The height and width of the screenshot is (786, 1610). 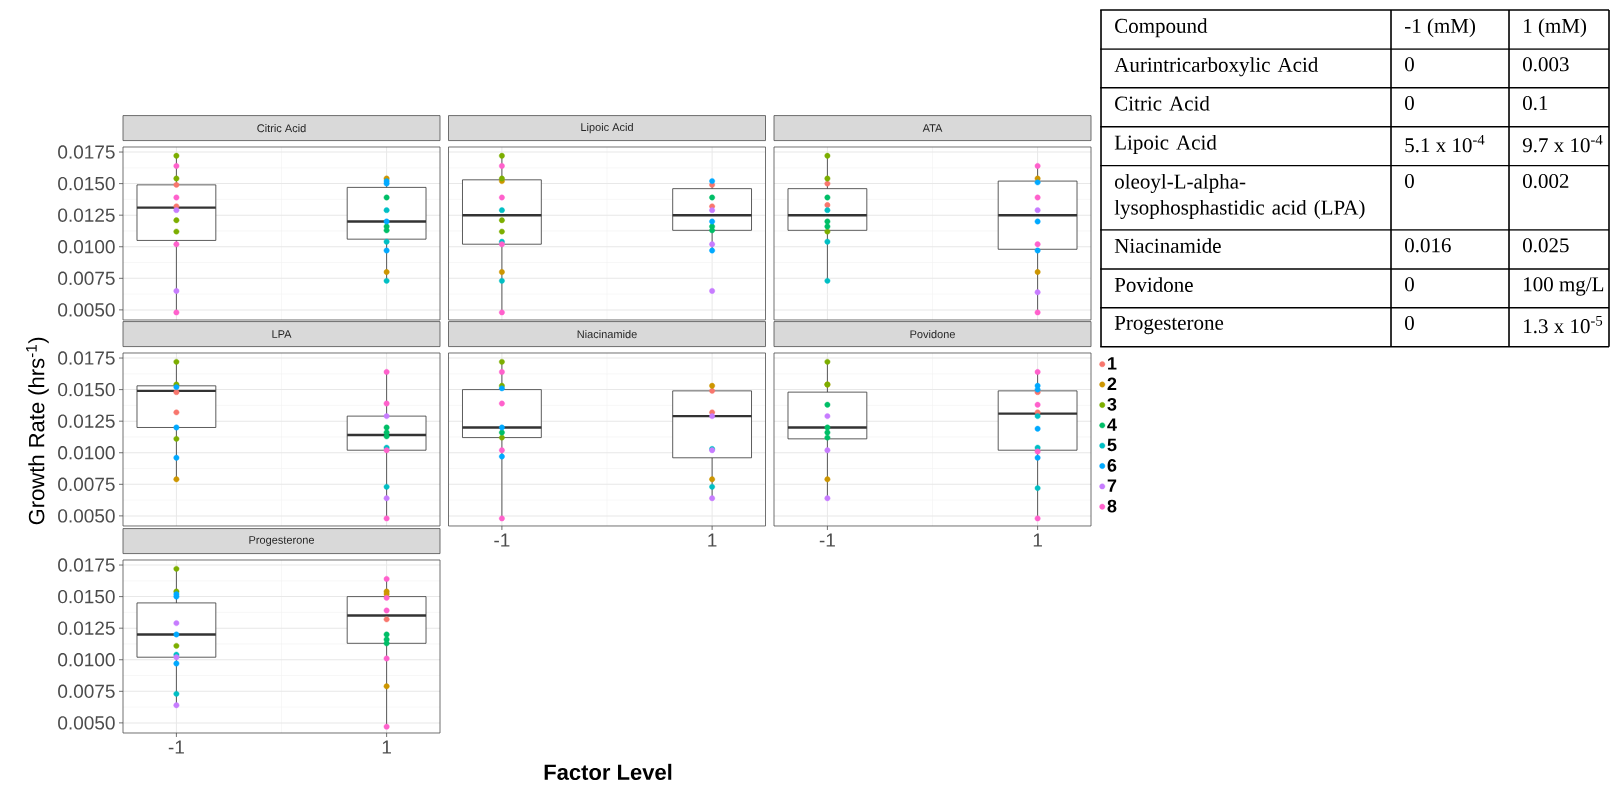 What do you see at coordinates (1169, 325) in the screenshot?
I see `text: Progesterone` at bounding box center [1169, 325].